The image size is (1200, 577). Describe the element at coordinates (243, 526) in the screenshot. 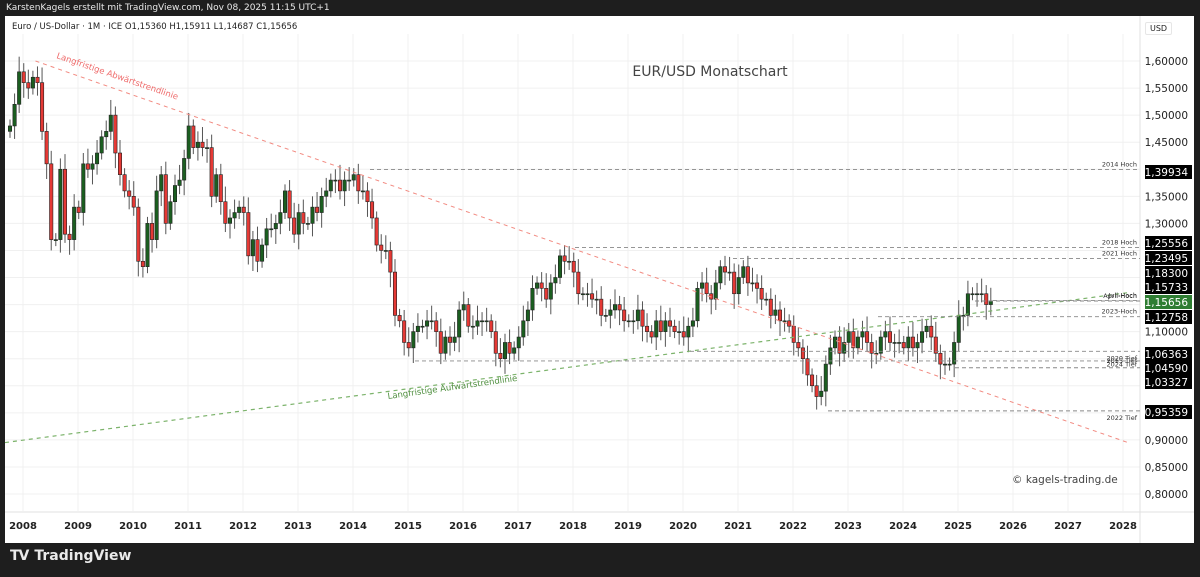

I see `time-tick: 2012` at that location.